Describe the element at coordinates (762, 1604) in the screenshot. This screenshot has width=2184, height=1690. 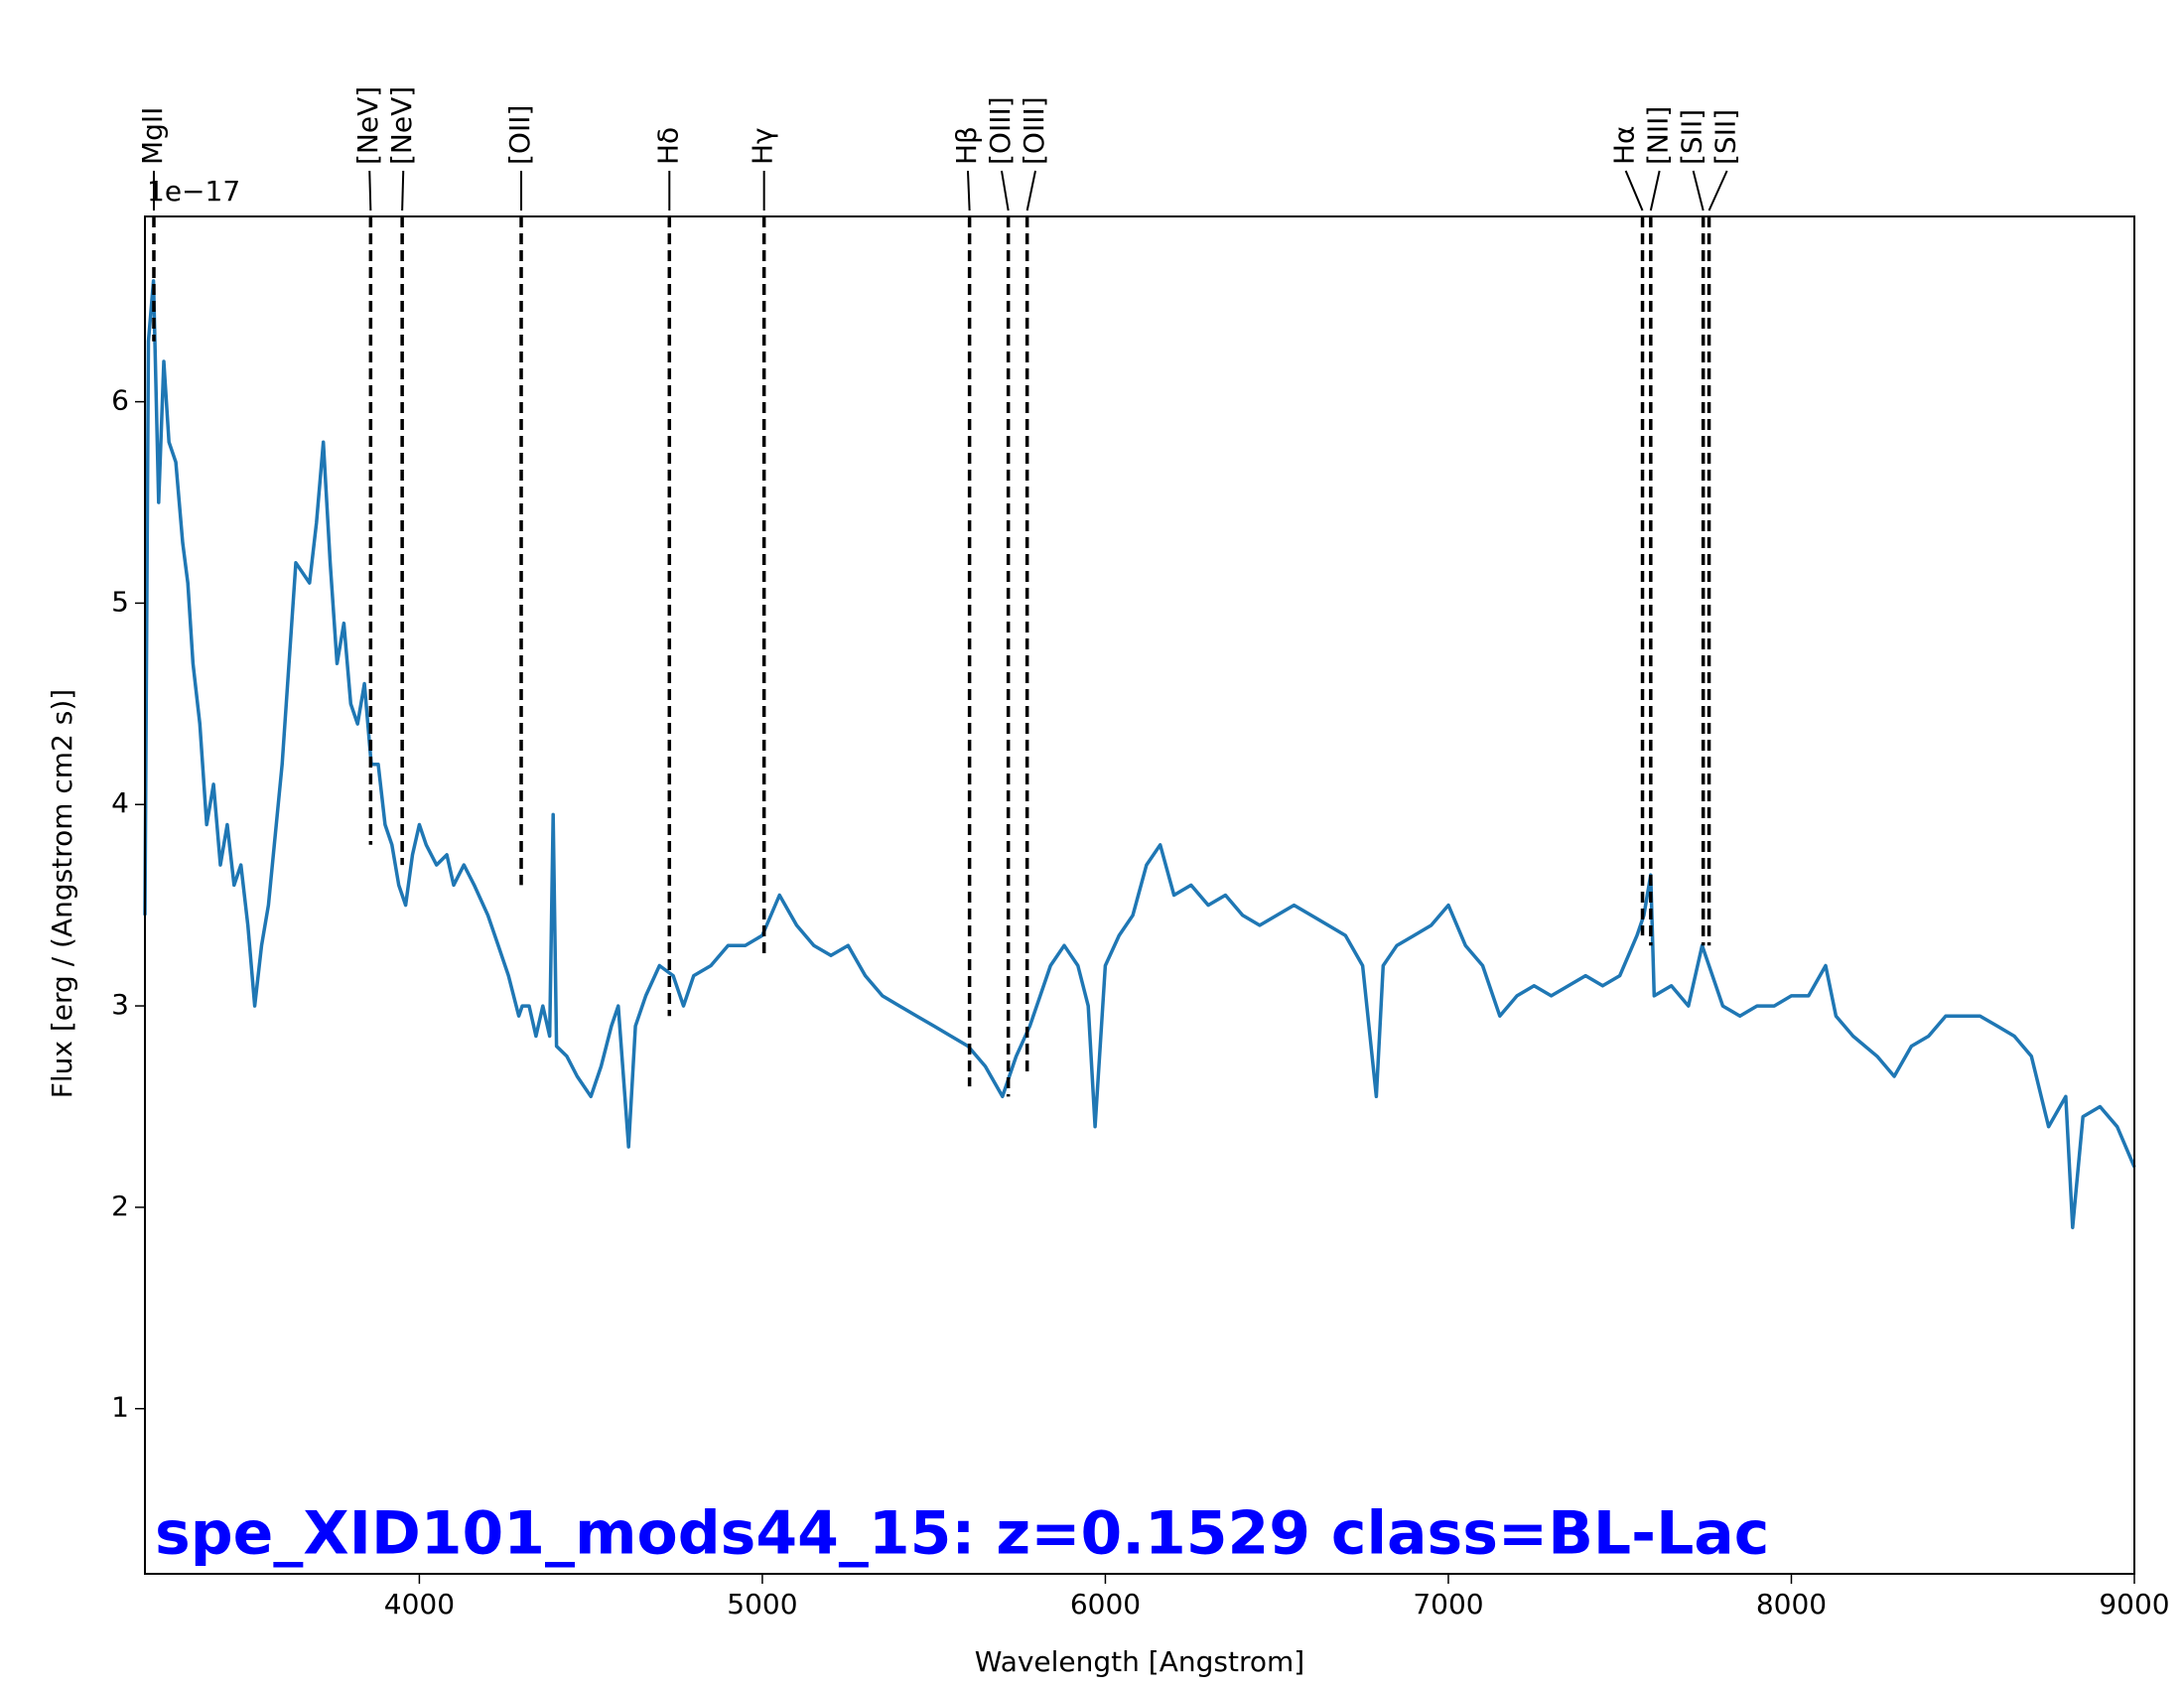
I see `x-tick-label: 5000` at that location.